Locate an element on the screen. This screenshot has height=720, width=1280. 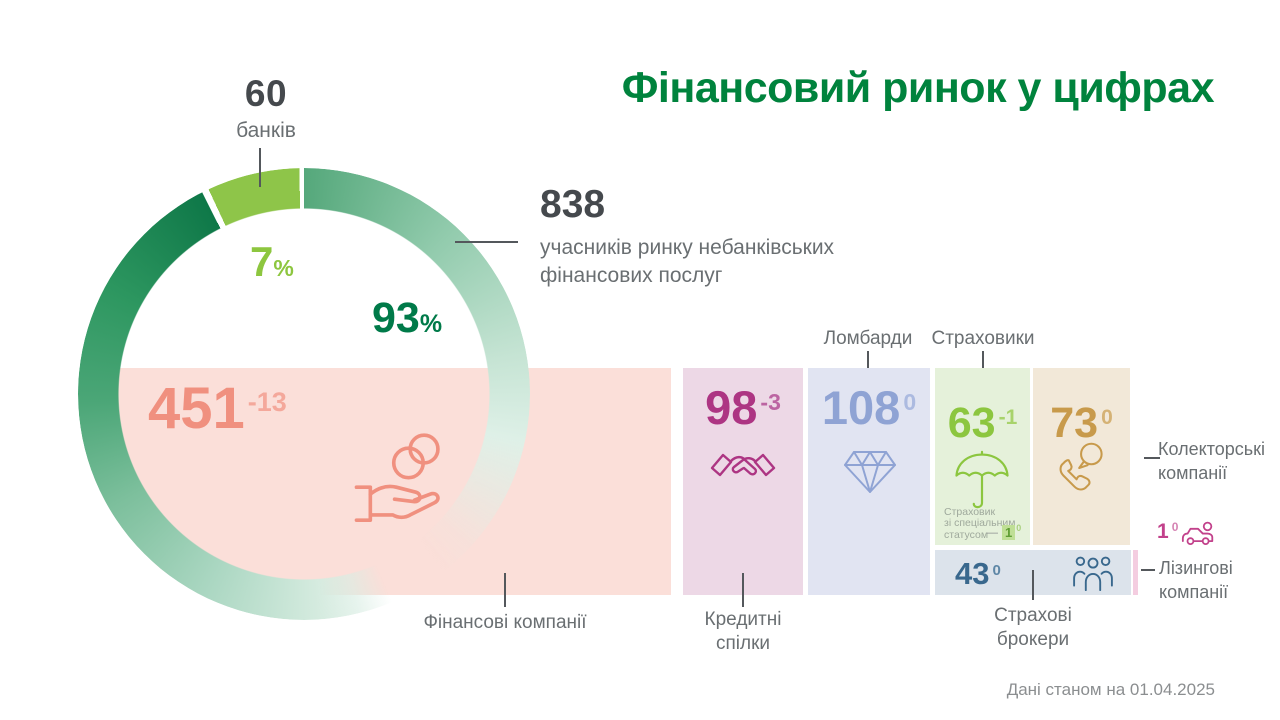
insurers-count: 63 -1 is located at coordinates (982, 423).